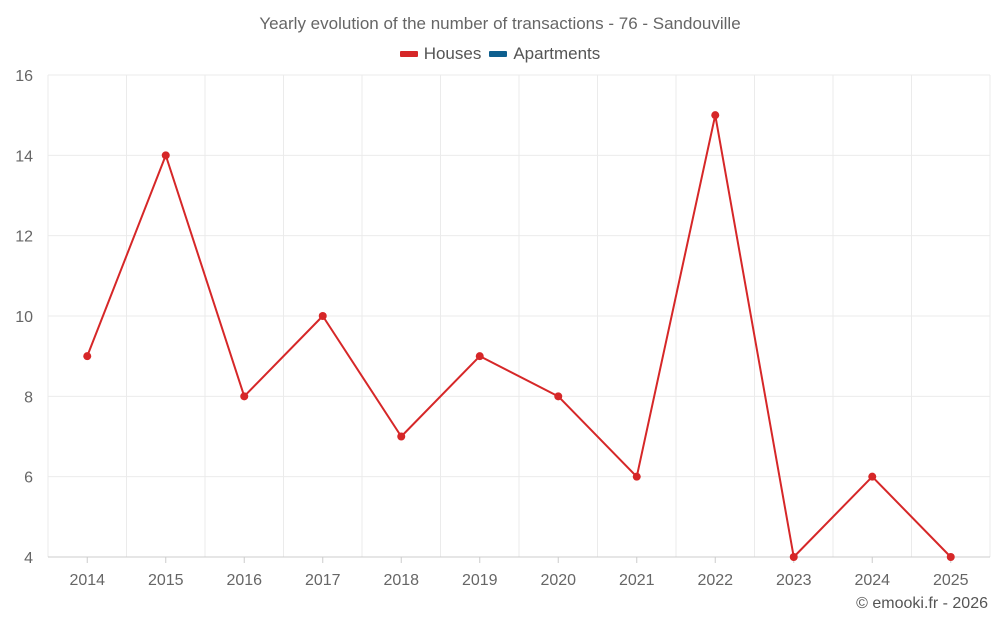 The height and width of the screenshot is (625, 1000). Describe the element at coordinates (872, 580) in the screenshot. I see `x-tick-label: 2024` at that location.